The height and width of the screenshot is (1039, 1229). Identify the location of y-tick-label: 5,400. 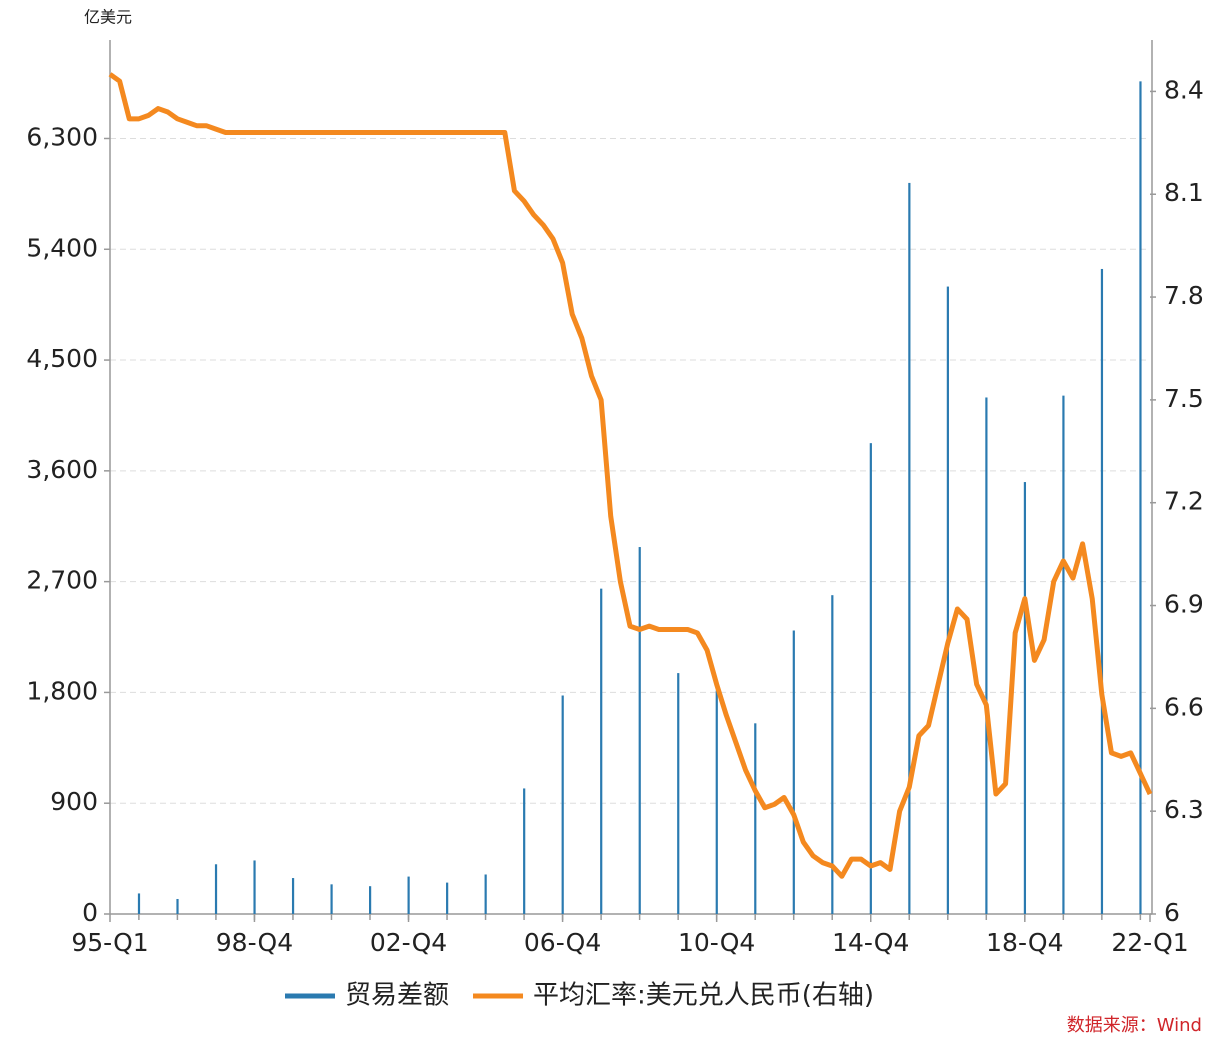
(62, 247).